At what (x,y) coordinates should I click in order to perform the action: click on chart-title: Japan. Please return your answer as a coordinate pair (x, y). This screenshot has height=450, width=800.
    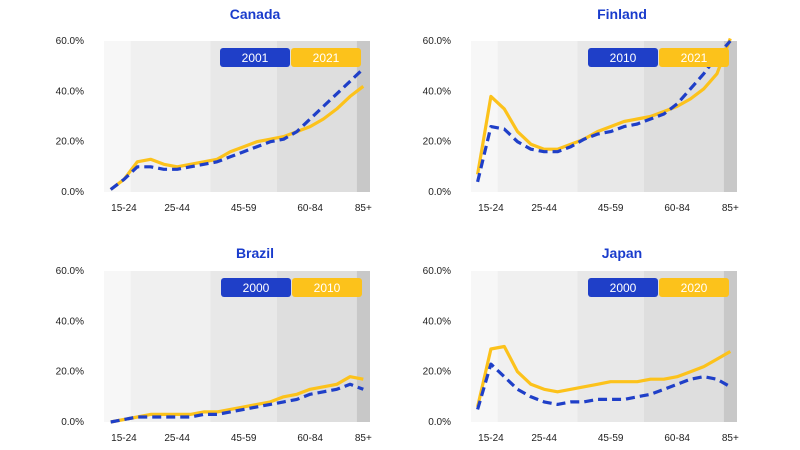
    Looking at the image, I should click on (622, 253).